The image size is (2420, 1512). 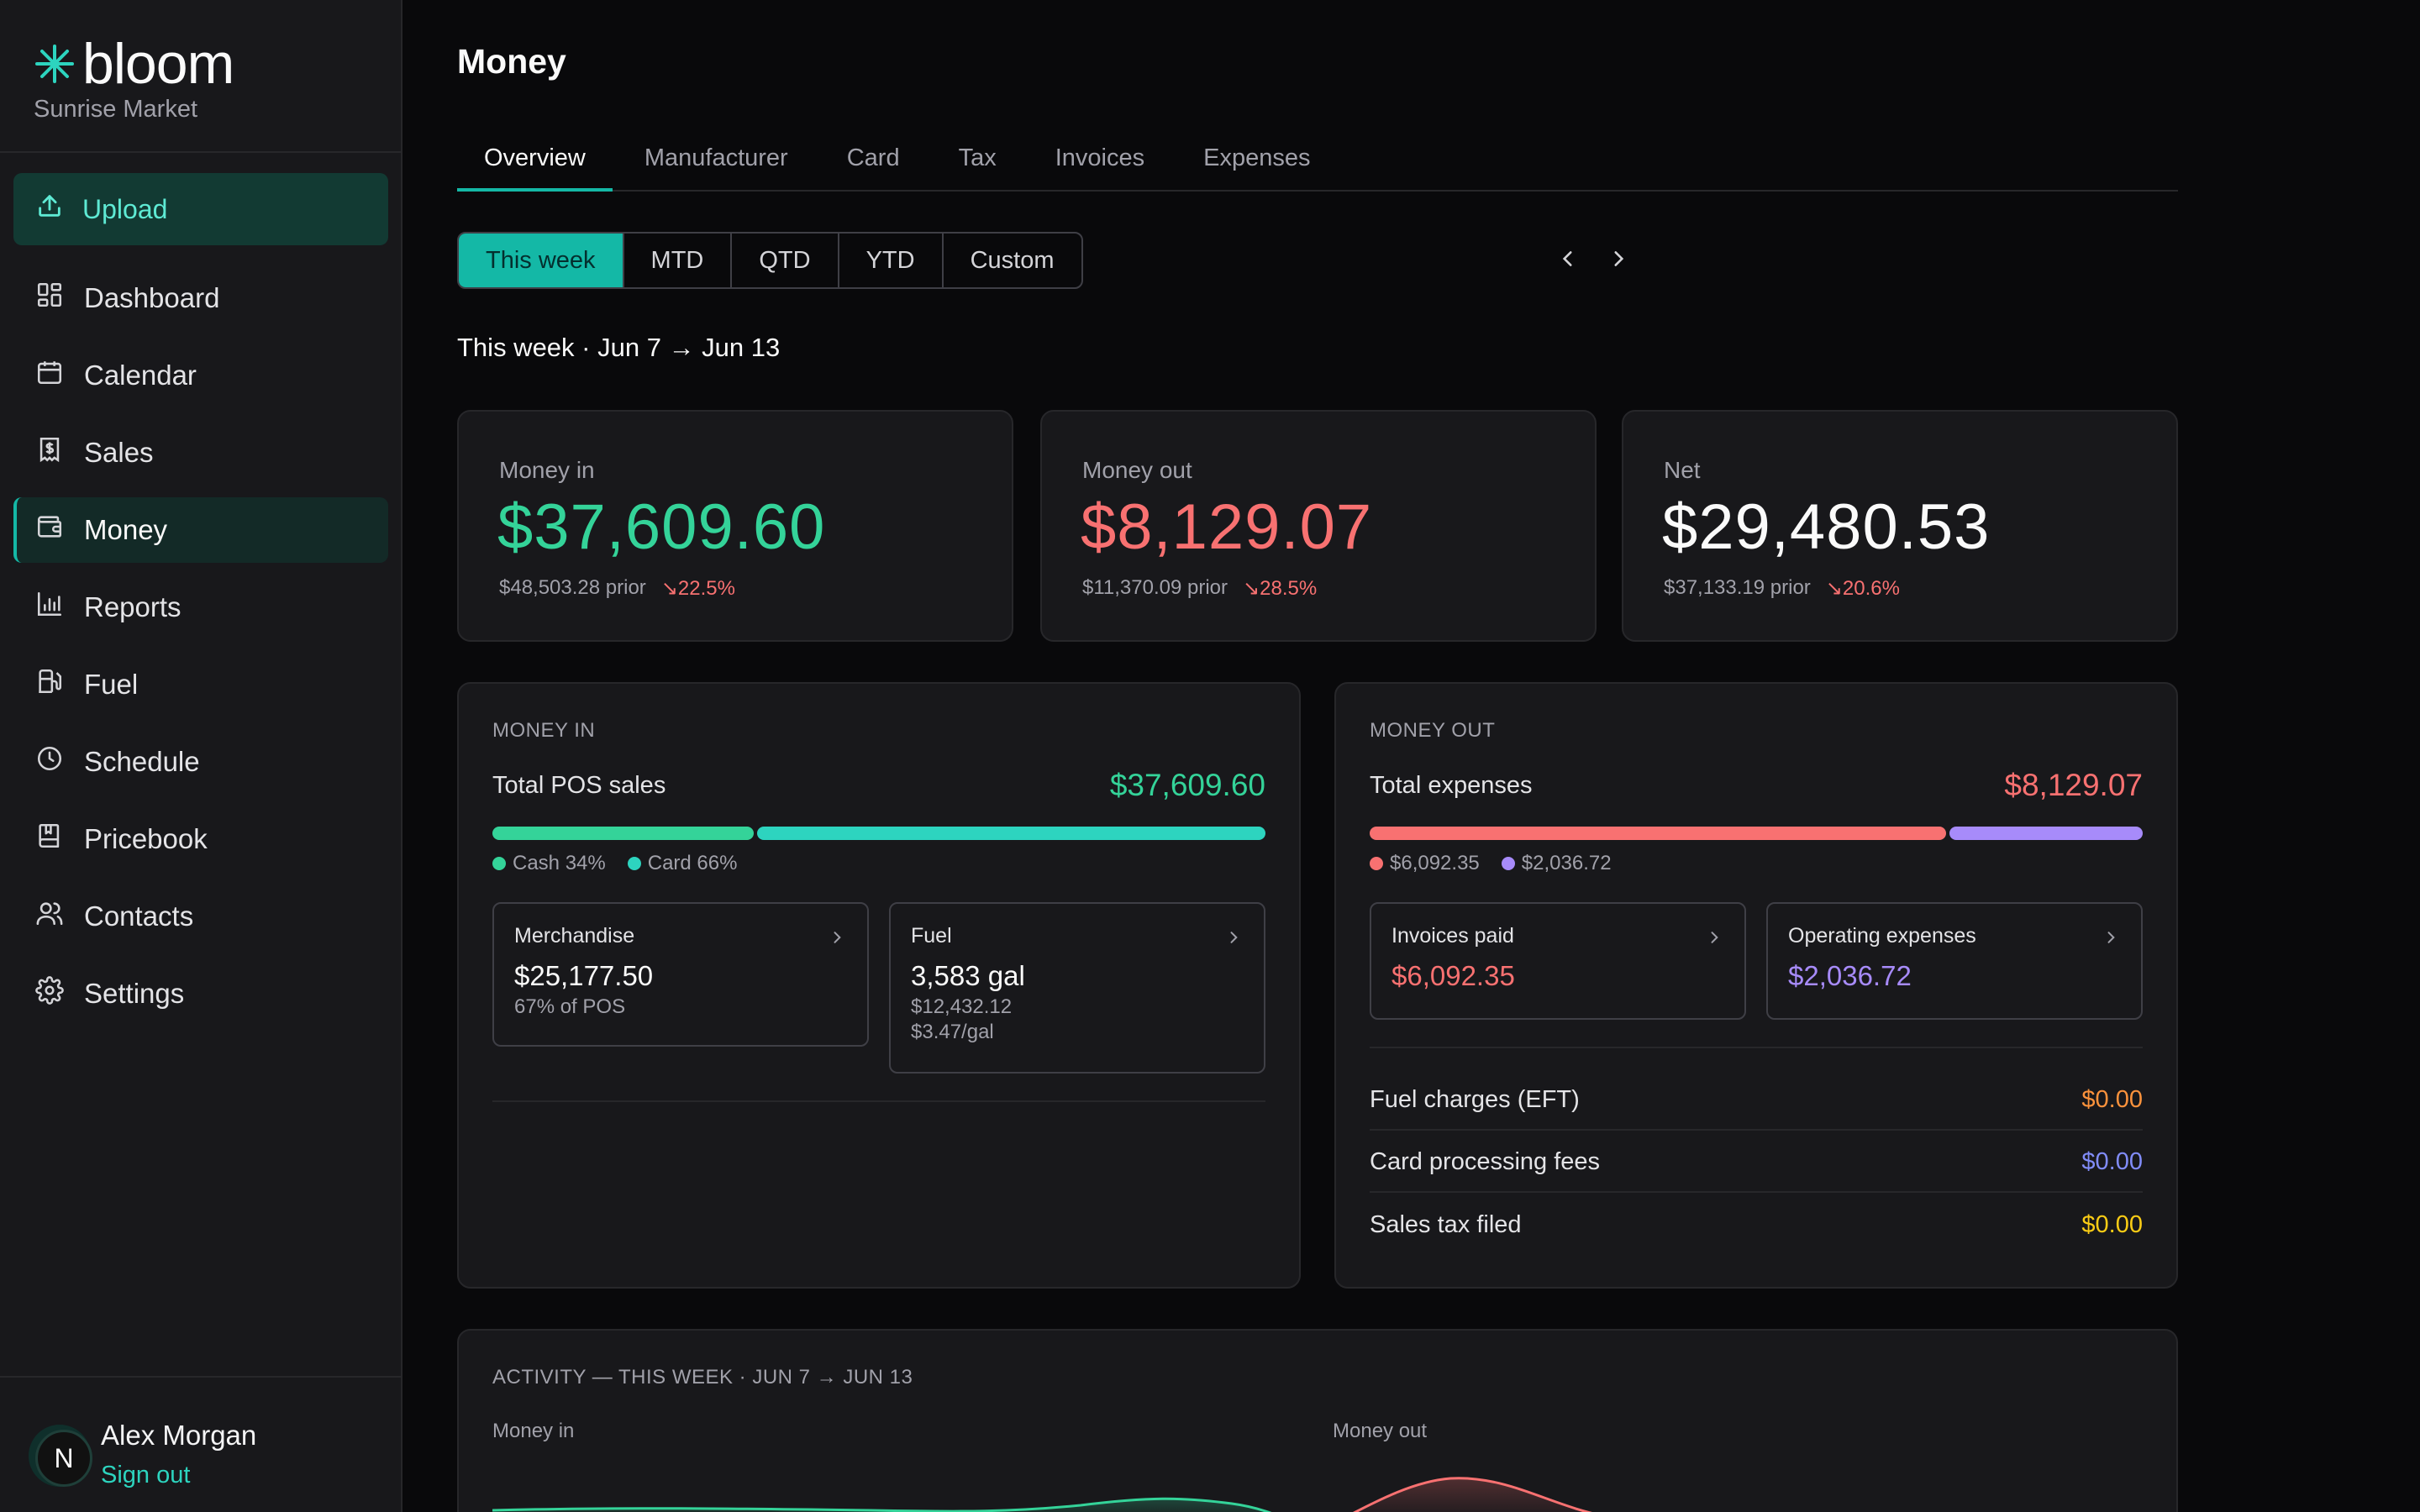 I want to click on kpi-value: $8,129.07, so click(x=1227, y=527).